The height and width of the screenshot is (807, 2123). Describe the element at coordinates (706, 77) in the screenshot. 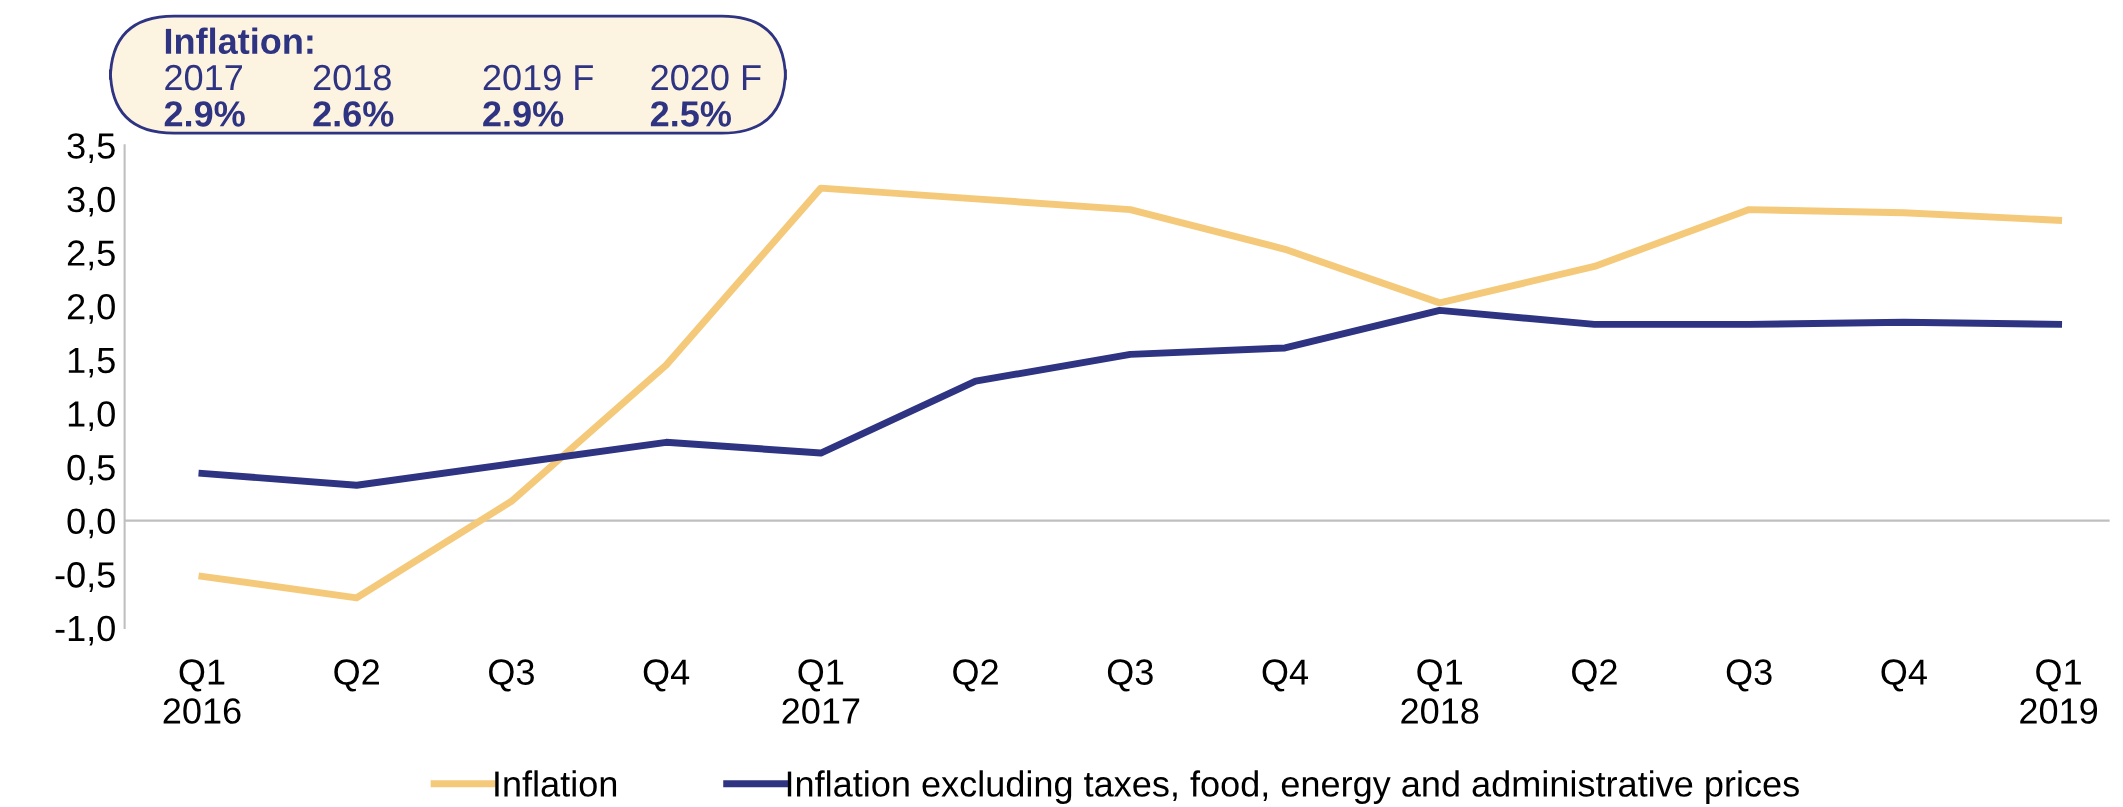

I see `text: 2020 F` at that location.